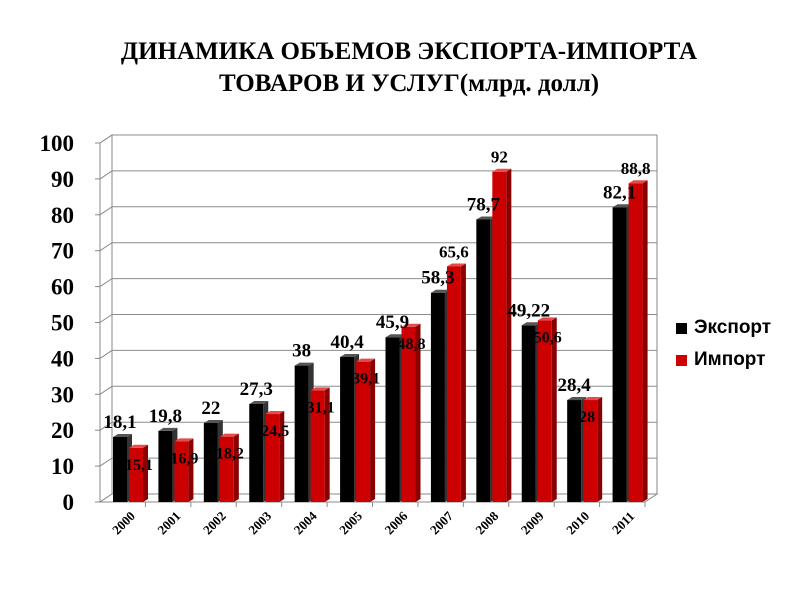 The image size is (800, 600). Describe the element at coordinates (409, 51) in the screenshot. I see `chart-title-line-1: ДИНАМИКА ОБЪЕМОВ ЭКСПОРТА-ИМПОРТА` at that location.